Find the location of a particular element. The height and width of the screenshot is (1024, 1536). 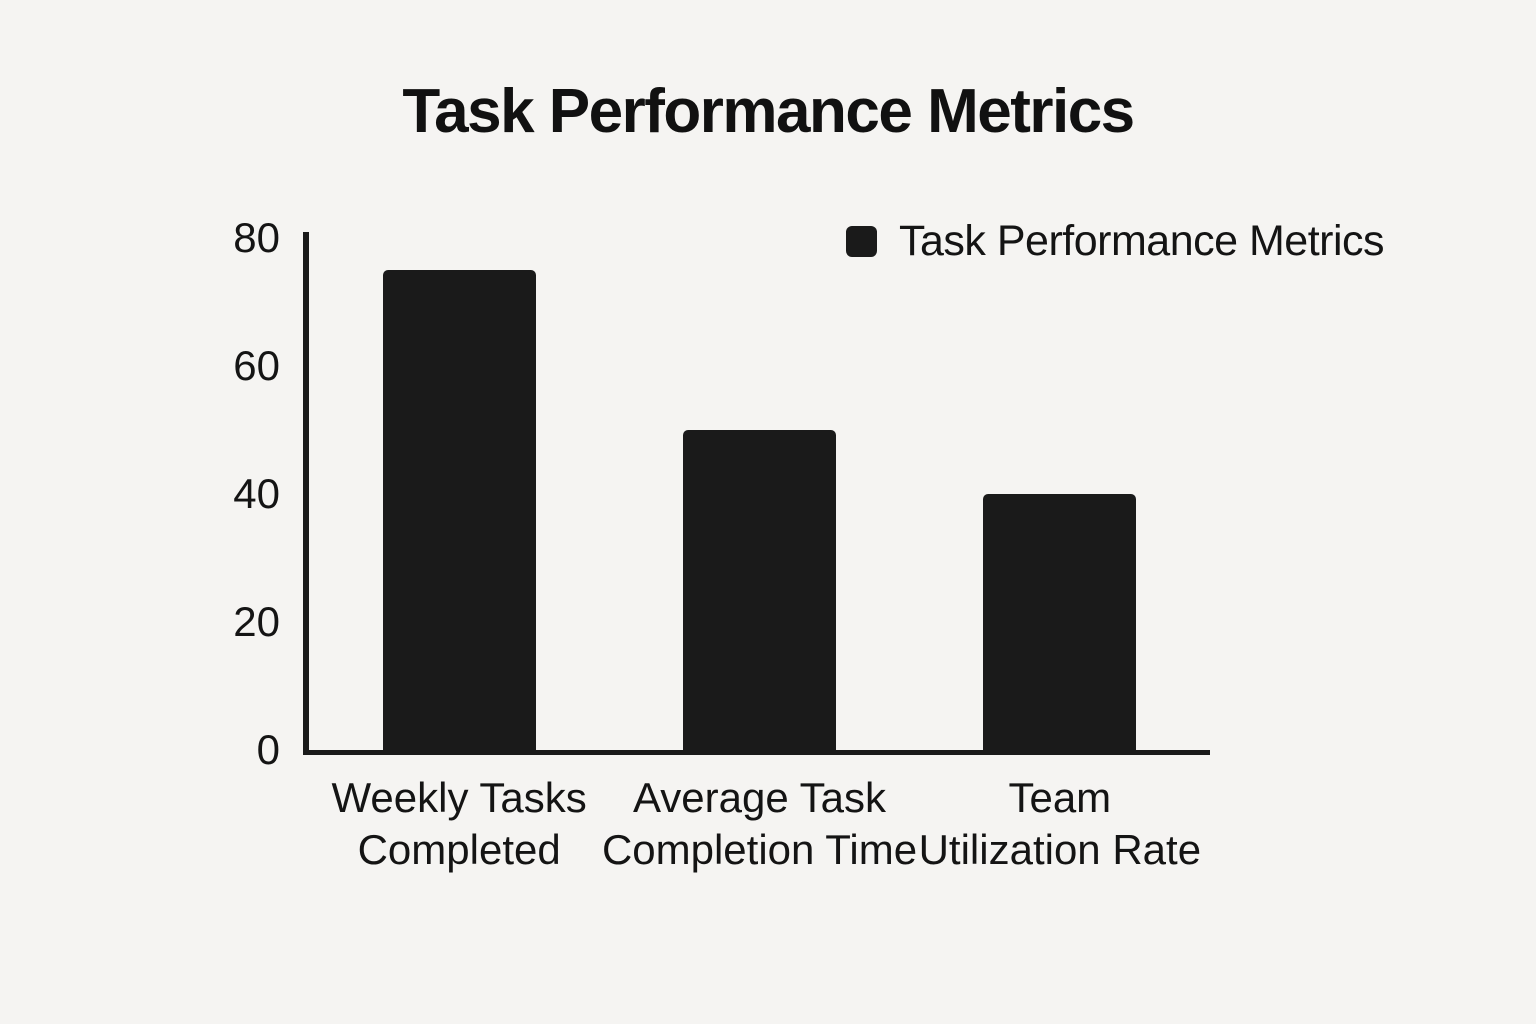

x-category-label: Average Task Completion Time is located at coordinates (759, 823).